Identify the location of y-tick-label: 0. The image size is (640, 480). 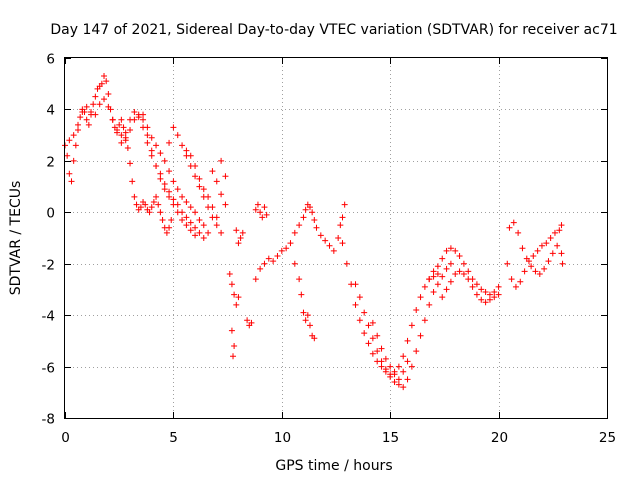
(50, 214).